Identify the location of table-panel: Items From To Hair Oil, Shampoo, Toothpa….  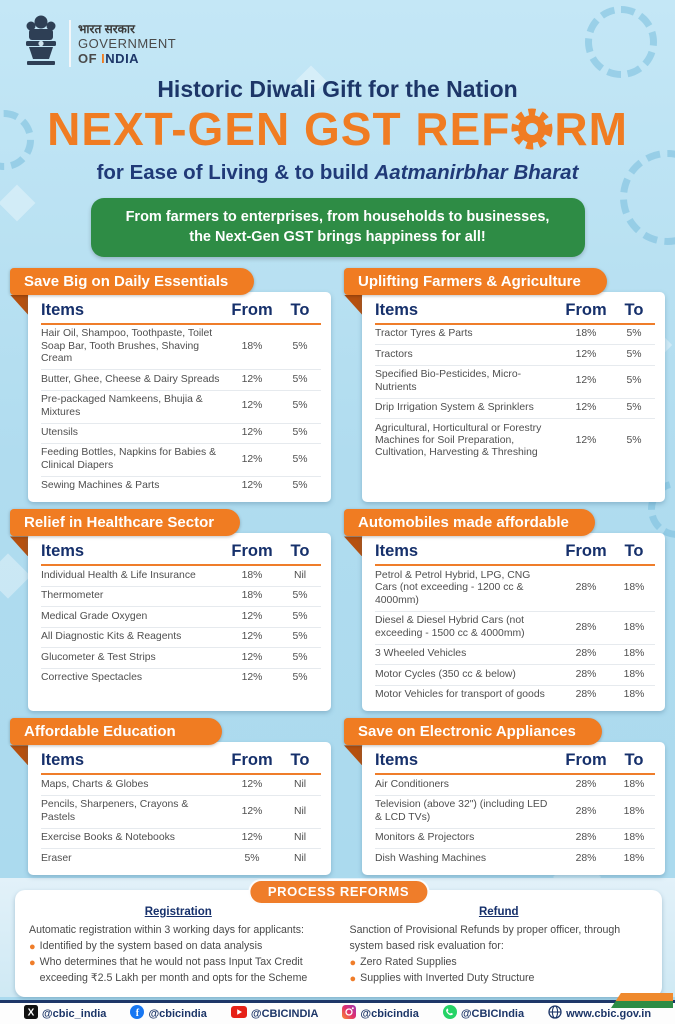
(179, 397).